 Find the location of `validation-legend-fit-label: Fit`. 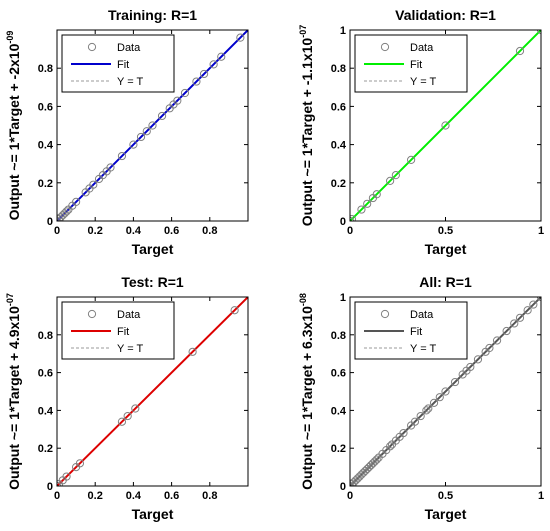

validation-legend-fit-label: Fit is located at coordinates (416, 65).